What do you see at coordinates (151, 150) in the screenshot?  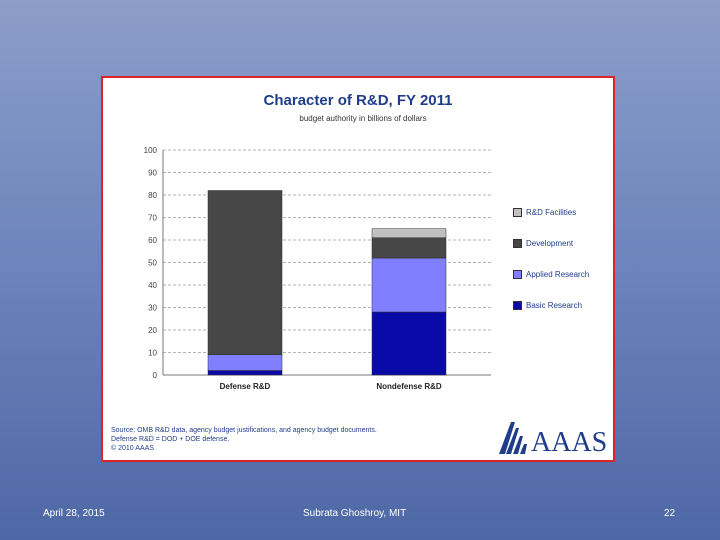 I see `y-tick-label: 100` at bounding box center [151, 150].